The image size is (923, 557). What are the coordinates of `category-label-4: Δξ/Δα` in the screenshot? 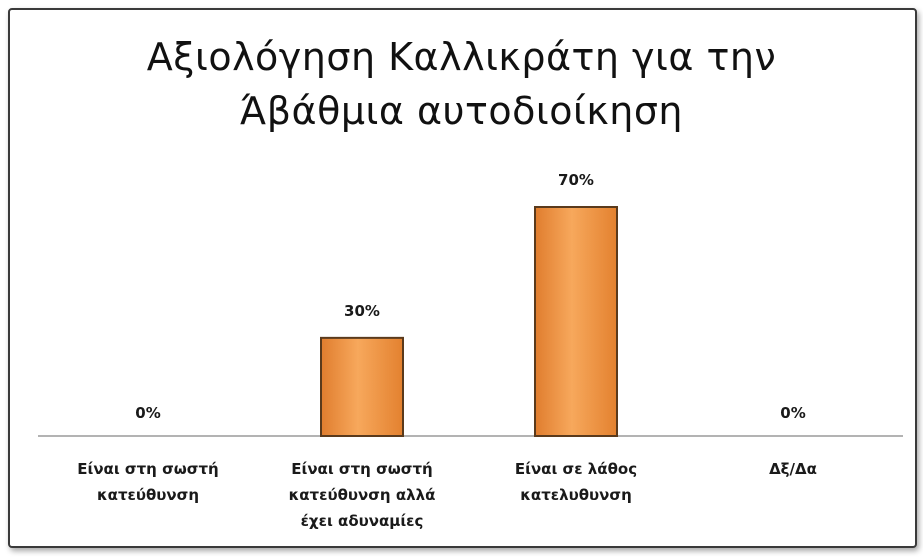 It's located at (793, 469).